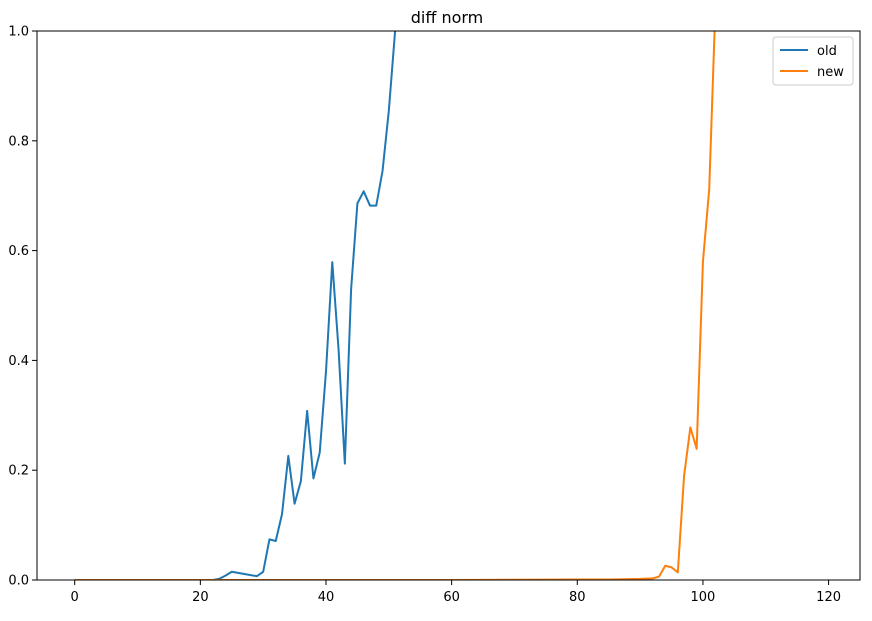  I want to click on x-tick-label: 20, so click(200, 597).